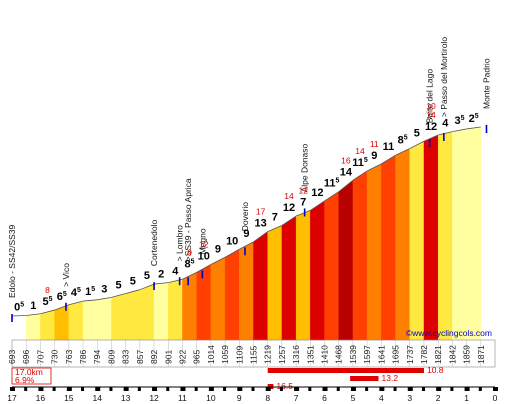 The image size is (506, 404). What do you see at coordinates (310, 354) in the screenshot?
I see `altitude-label: 1351` at bounding box center [310, 354].